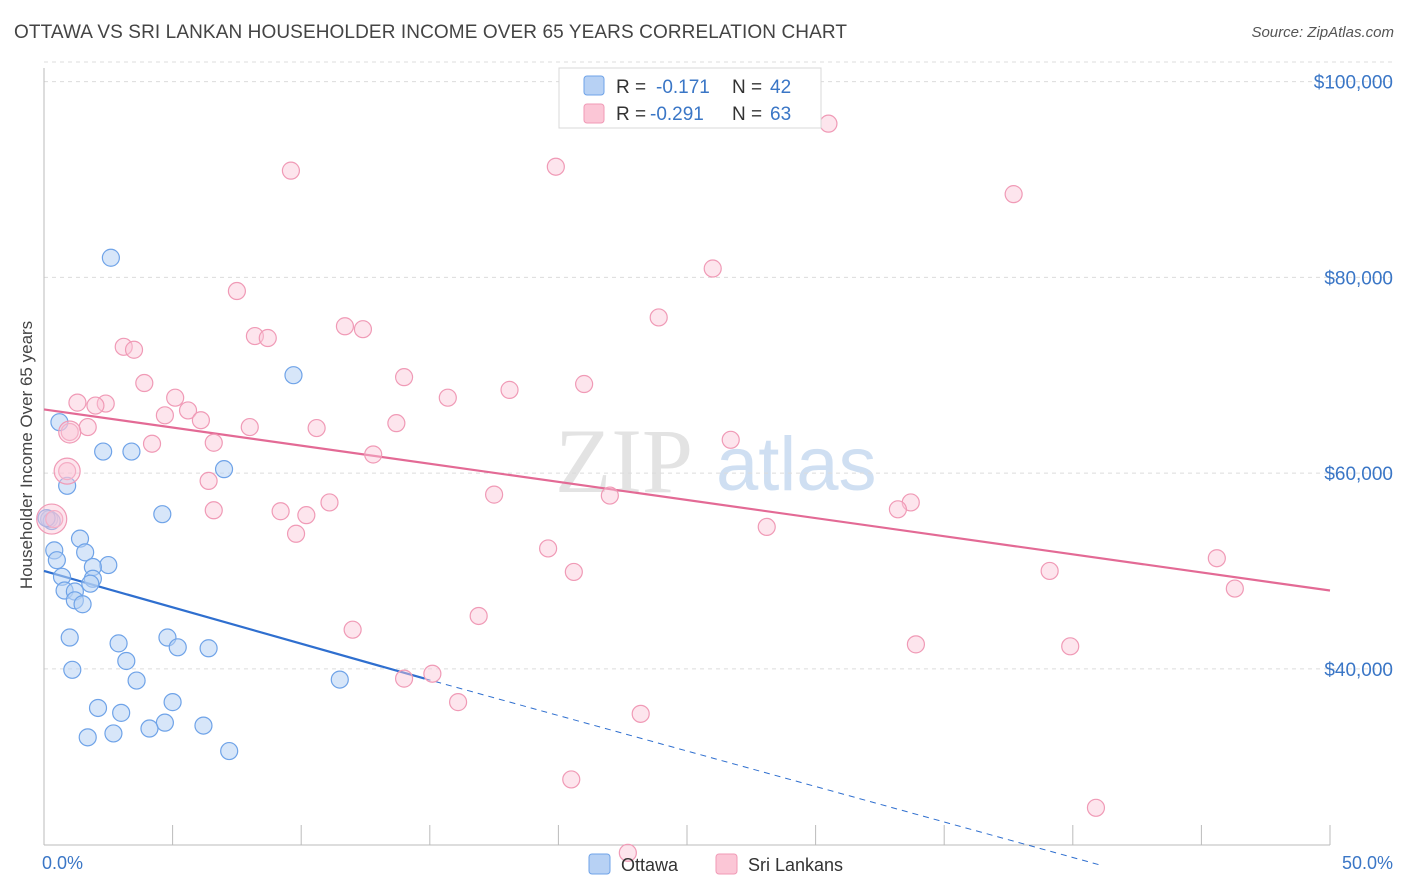 Image resolution: width=1406 pixels, height=892 pixels. What do you see at coordinates (624, 461) in the screenshot?
I see `watermark-zip: ZIP` at bounding box center [624, 461].